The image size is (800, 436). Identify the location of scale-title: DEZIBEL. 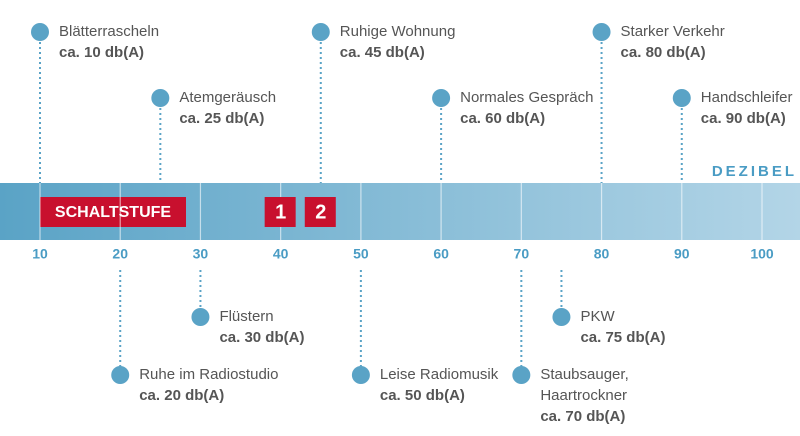
(754, 171).